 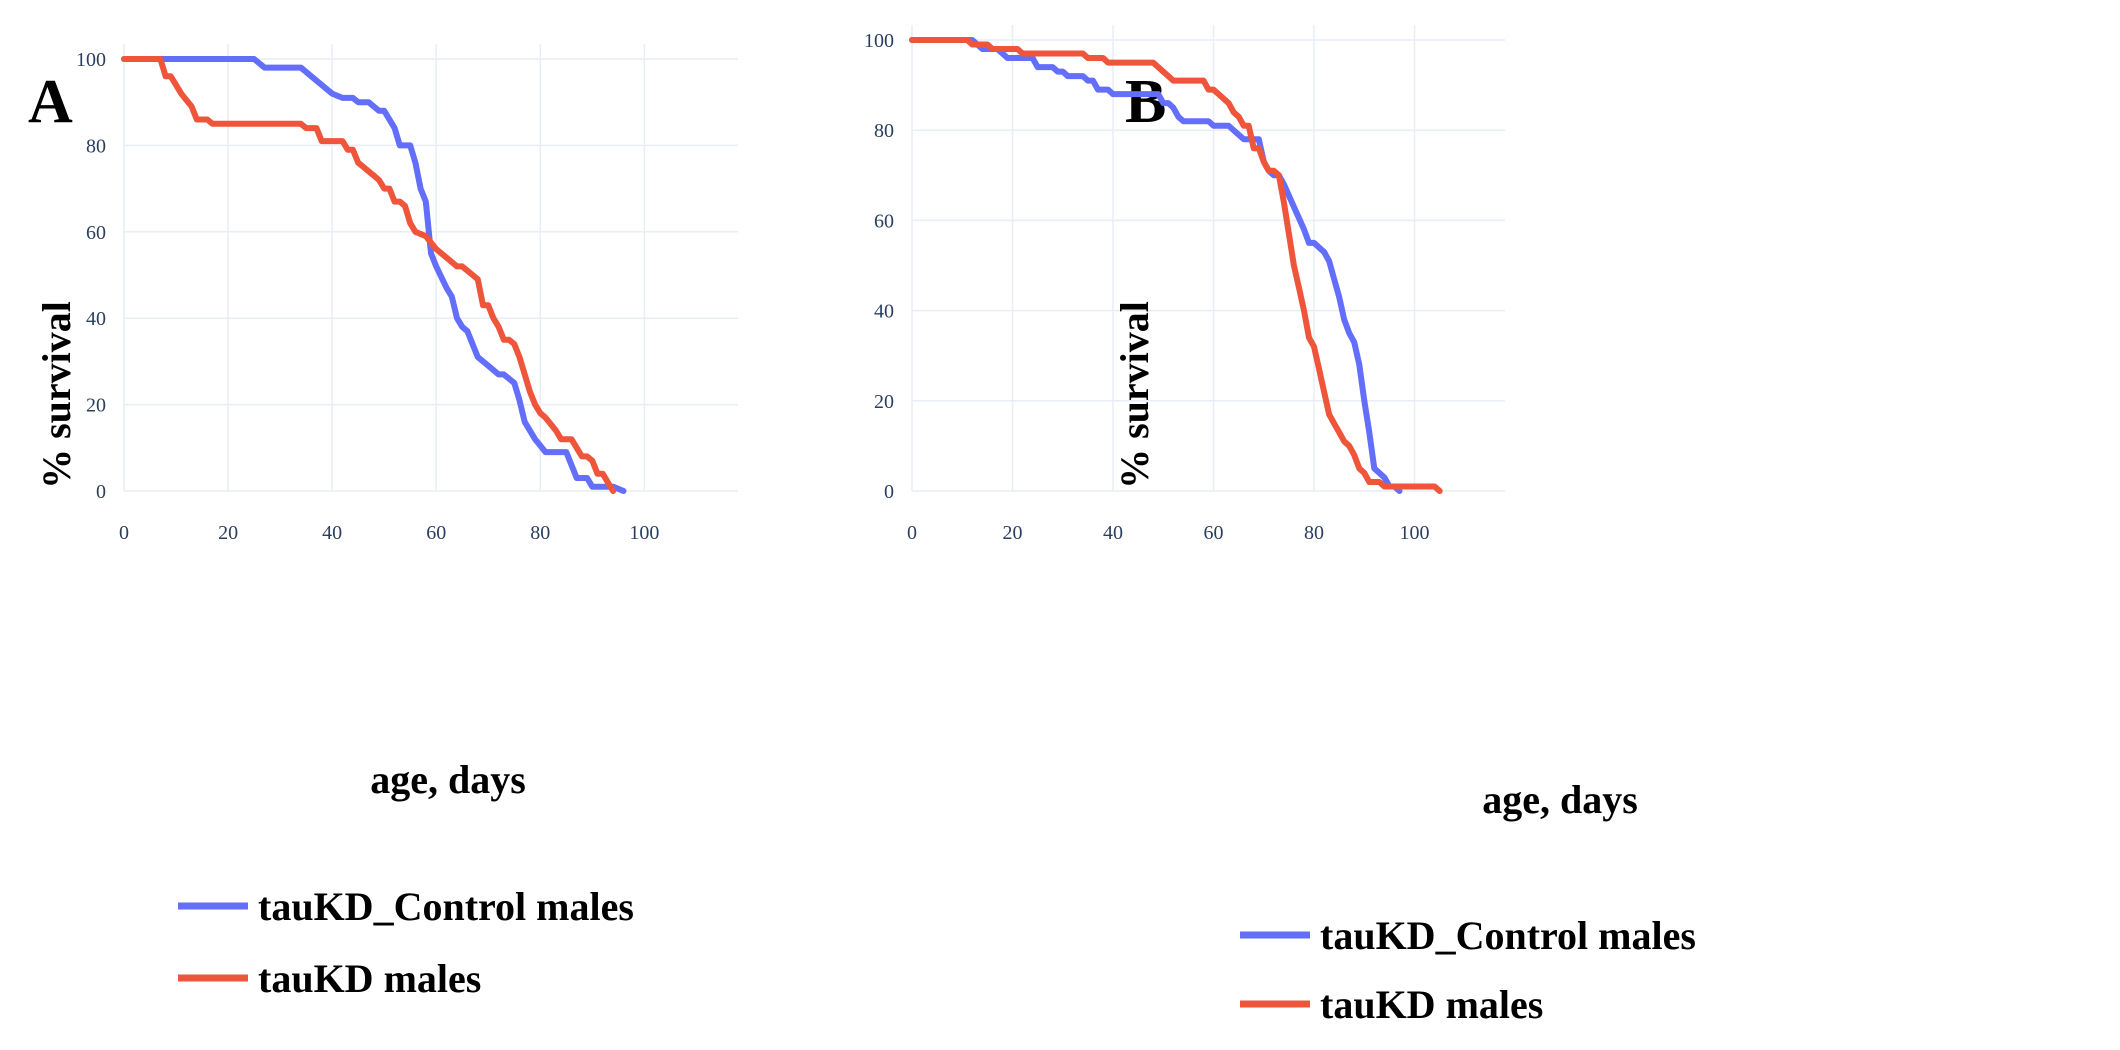 What do you see at coordinates (50, 102) in the screenshot?
I see `panel-letter-a: A` at bounding box center [50, 102].